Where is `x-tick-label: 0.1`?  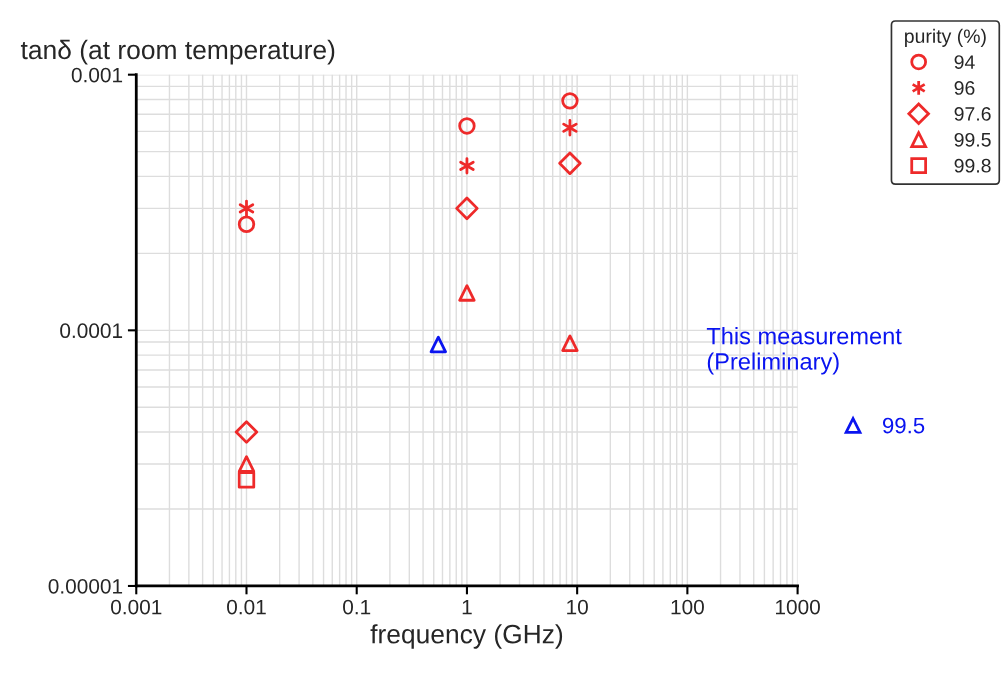
x-tick-label: 0.1 is located at coordinates (357, 607).